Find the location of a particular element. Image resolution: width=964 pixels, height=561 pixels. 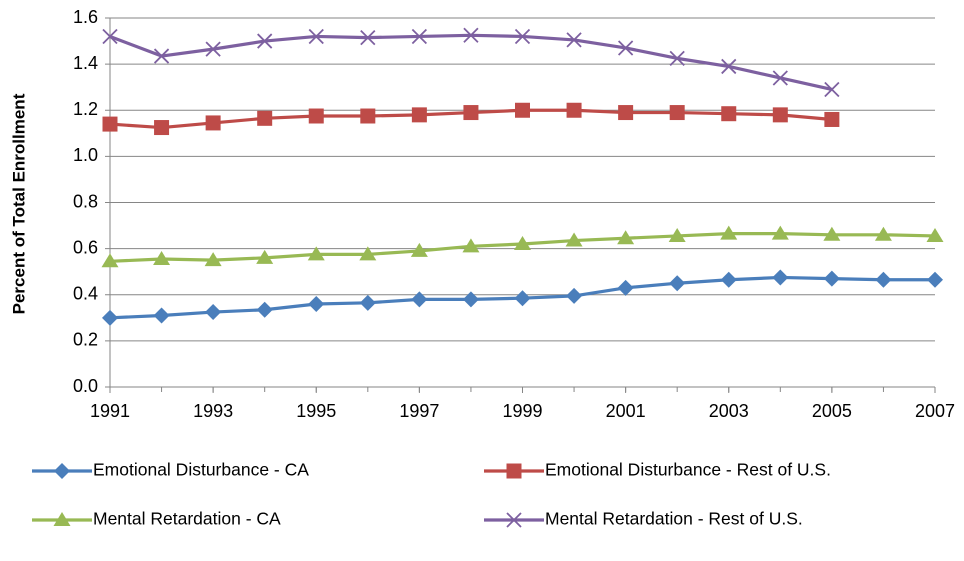

y-tick-label: 1.4 is located at coordinates (85, 63).